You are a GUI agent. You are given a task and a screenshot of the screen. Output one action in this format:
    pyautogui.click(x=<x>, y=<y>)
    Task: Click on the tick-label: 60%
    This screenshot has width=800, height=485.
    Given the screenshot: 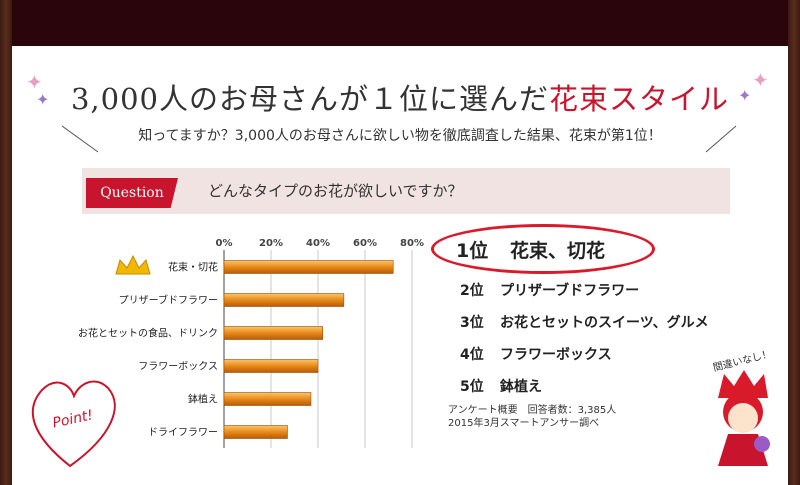 What is the action you would take?
    pyautogui.click(x=365, y=243)
    